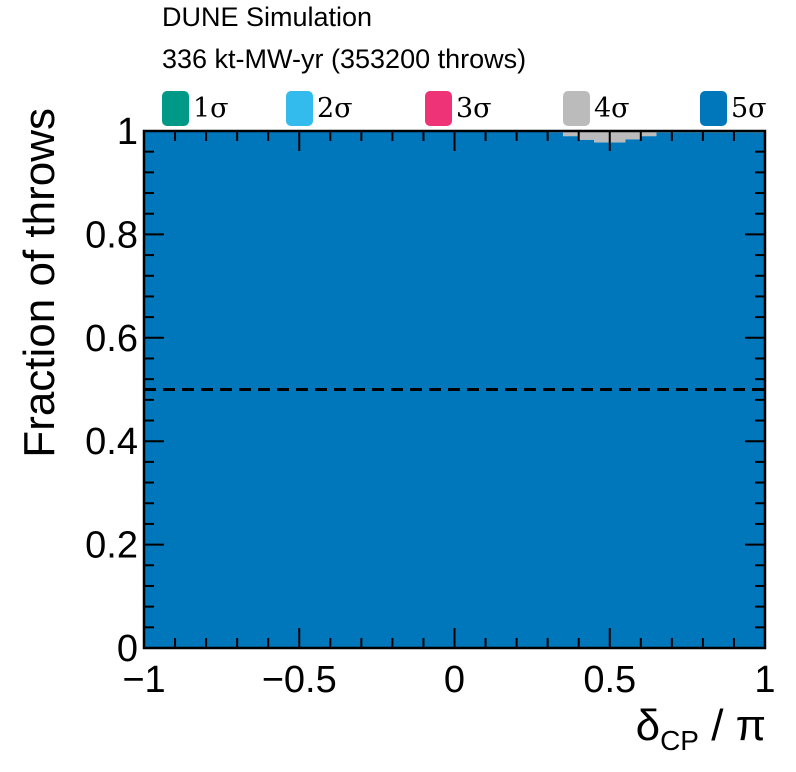  What do you see at coordinates (335, 108) in the screenshot?
I see `legend-label: 2σ` at bounding box center [335, 108].